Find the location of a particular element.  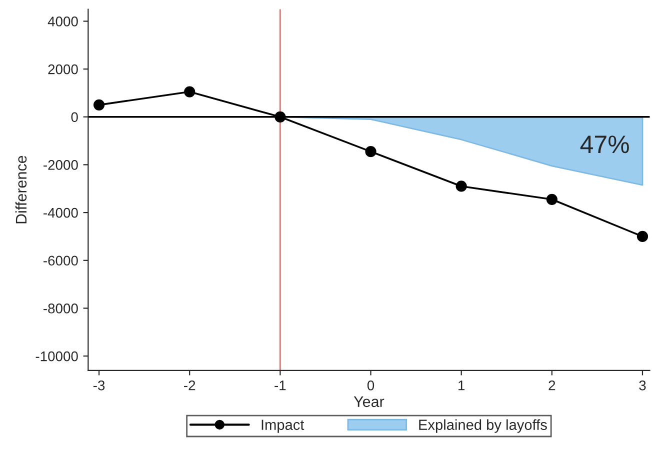

y-tick-label: -6000 is located at coordinates (61, 261).